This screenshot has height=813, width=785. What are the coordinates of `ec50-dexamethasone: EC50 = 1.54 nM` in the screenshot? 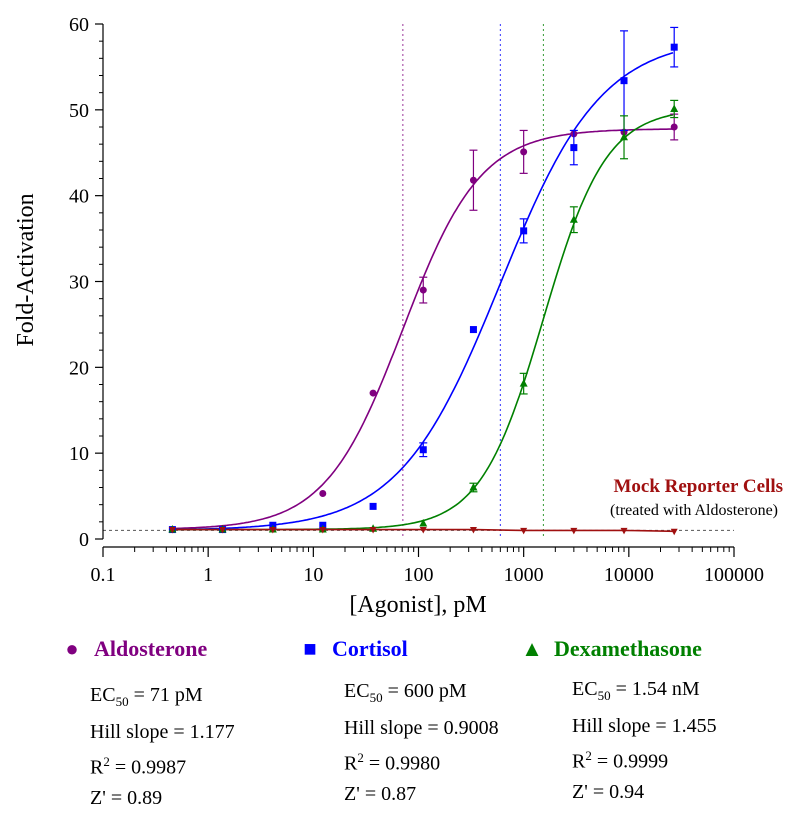 It's located at (636, 690).